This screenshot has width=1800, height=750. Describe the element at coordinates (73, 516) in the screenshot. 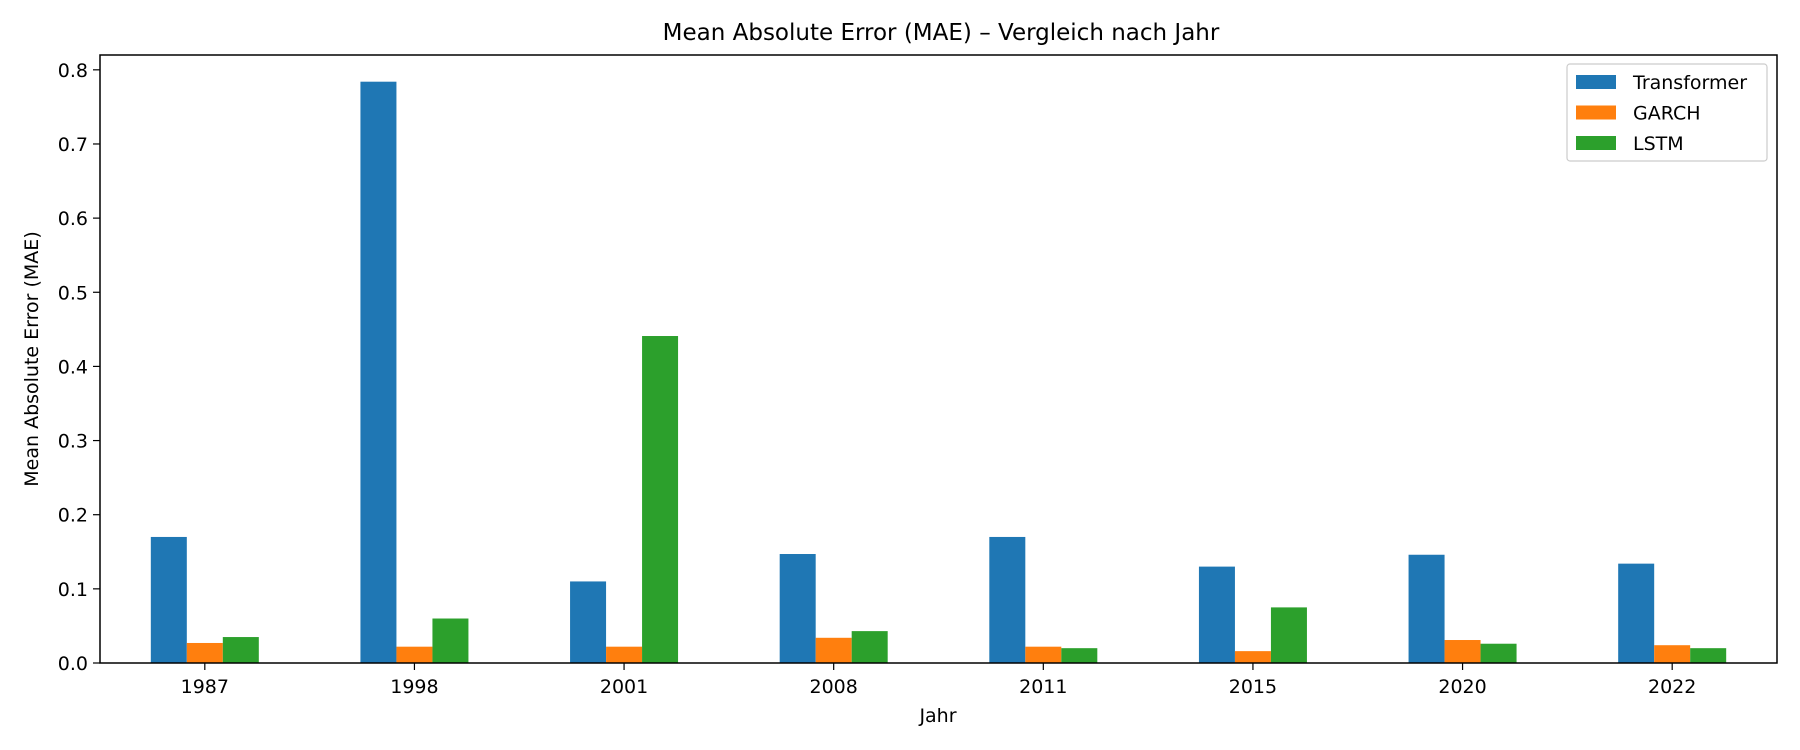

I see `y-tick-label: 0.2` at that location.